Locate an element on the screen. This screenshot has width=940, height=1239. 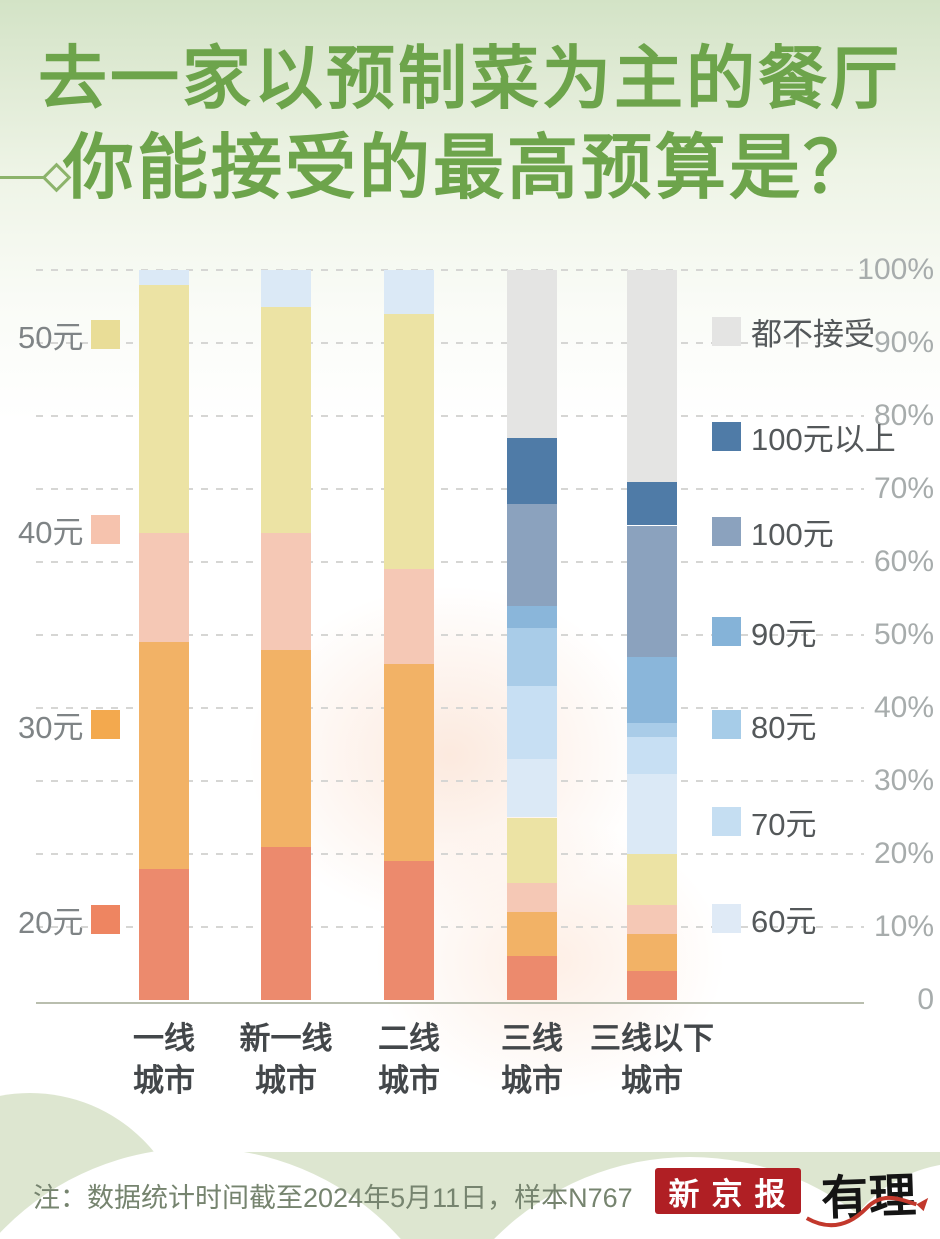
legend-item: 50元 is located at coordinates (69, 334).